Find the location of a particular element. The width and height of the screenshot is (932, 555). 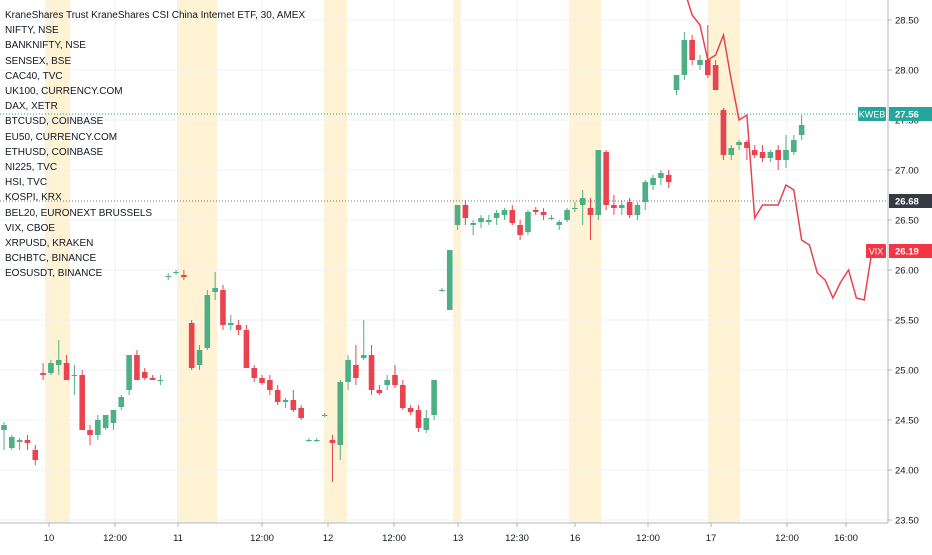

legend-item: EU50, CURRENCY.COM is located at coordinates (61, 137).